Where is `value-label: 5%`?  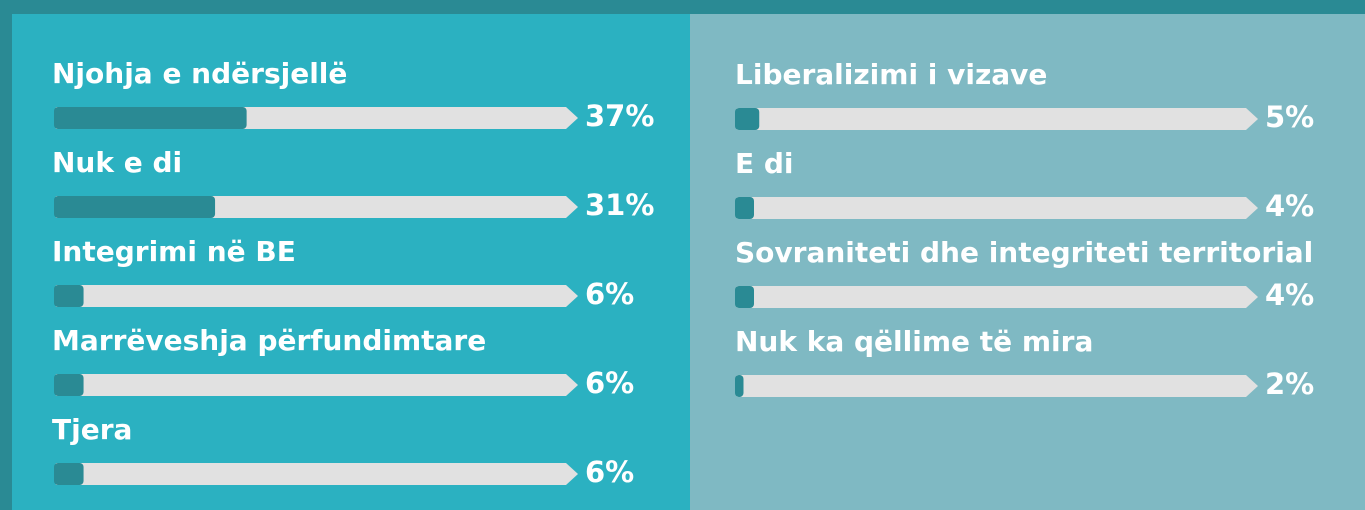 value-label: 5% is located at coordinates (1289, 117).